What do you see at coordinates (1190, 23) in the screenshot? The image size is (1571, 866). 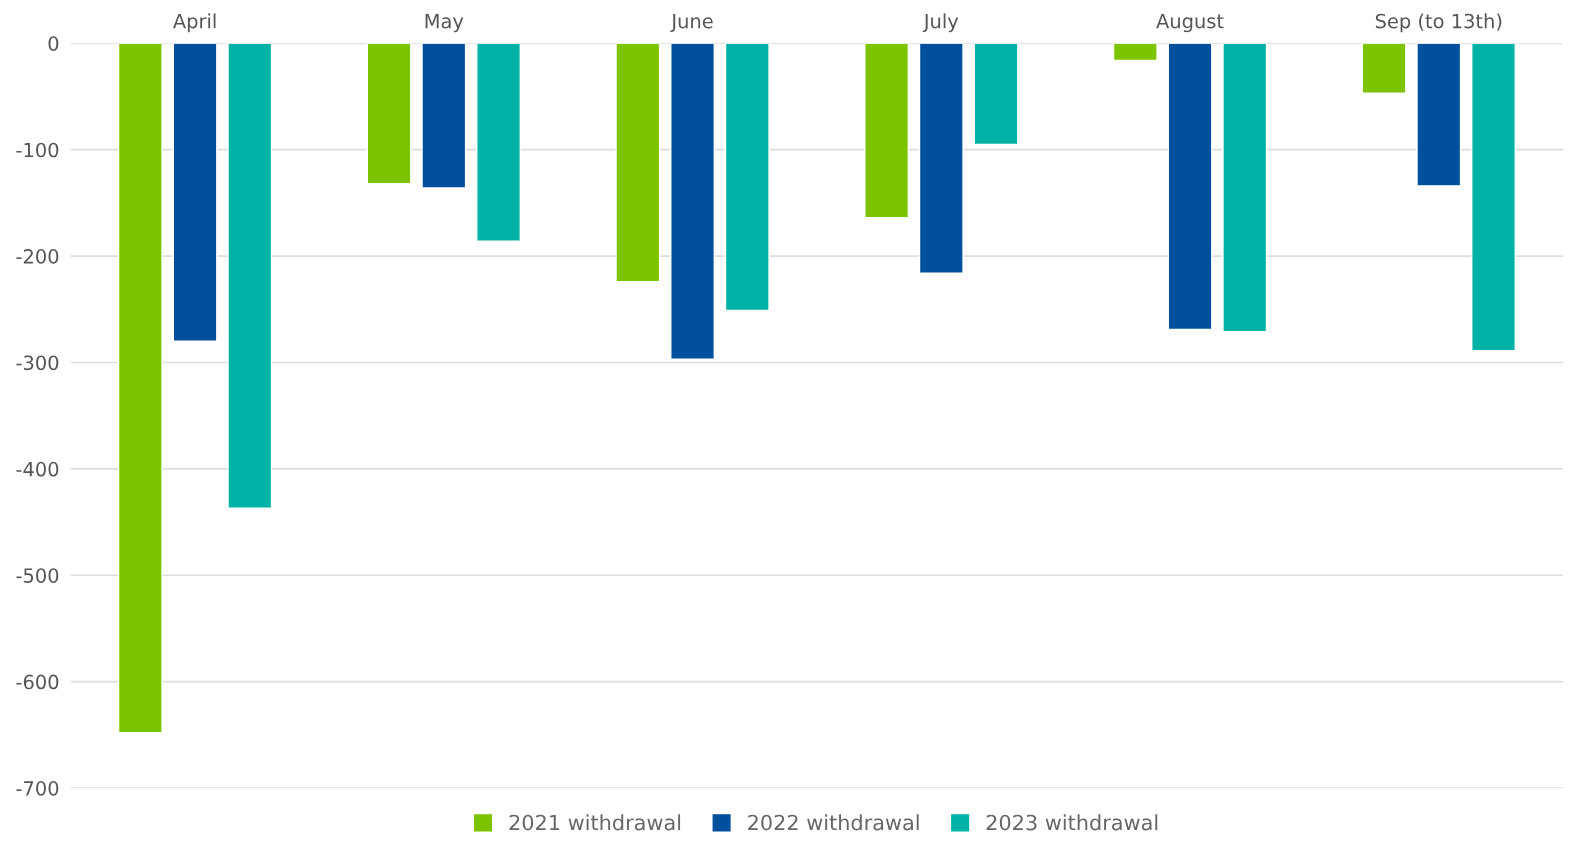 I see `x-tick-label: August` at bounding box center [1190, 23].